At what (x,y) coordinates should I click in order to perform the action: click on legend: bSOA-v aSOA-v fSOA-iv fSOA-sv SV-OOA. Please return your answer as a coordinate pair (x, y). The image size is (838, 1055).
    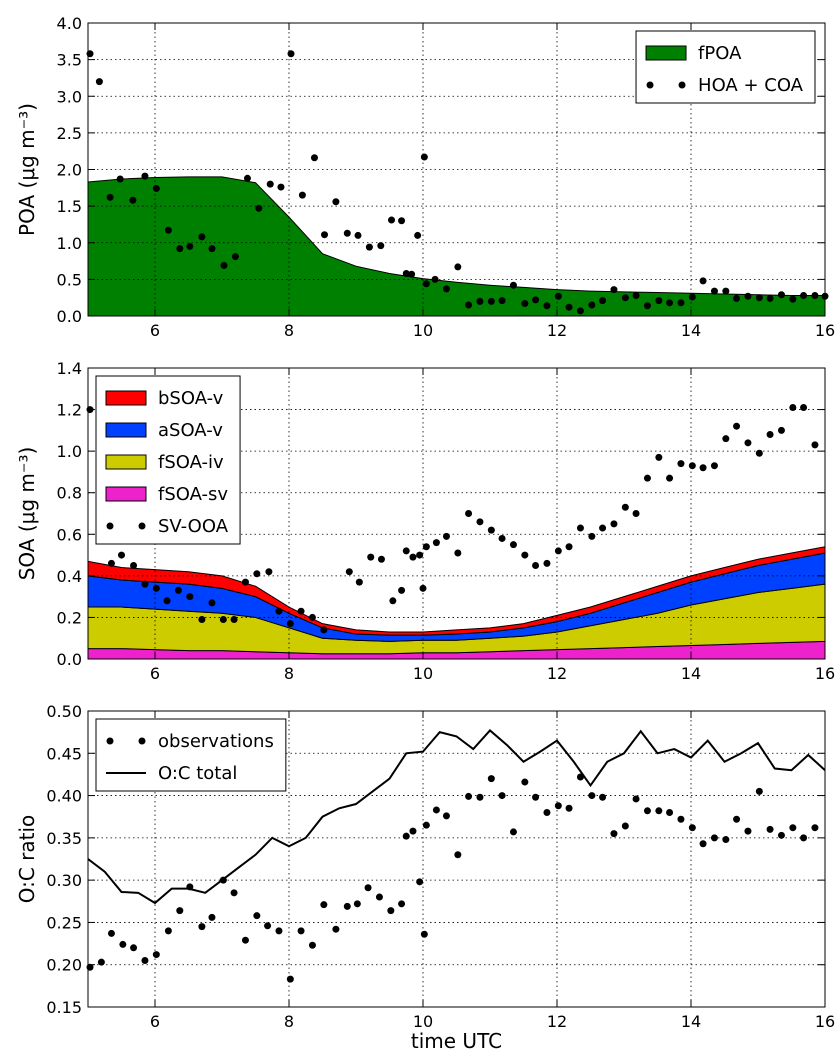
    Looking at the image, I should click on (168, 460).